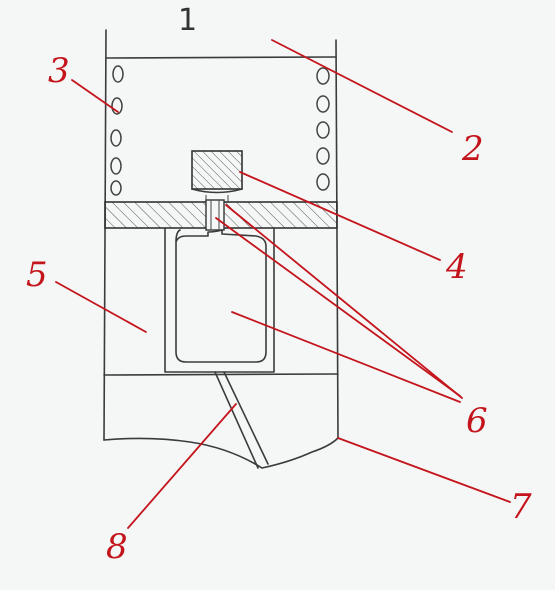  What do you see at coordinates (346, 357) in the screenshot?
I see `leader-6c` at bounding box center [346, 357].